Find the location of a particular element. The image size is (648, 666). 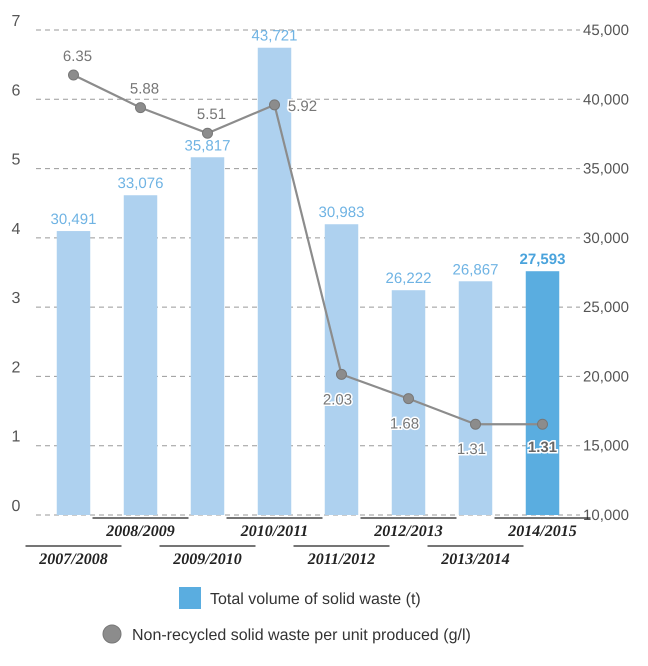

y2-tick-label: 35,000 is located at coordinates (606, 169).